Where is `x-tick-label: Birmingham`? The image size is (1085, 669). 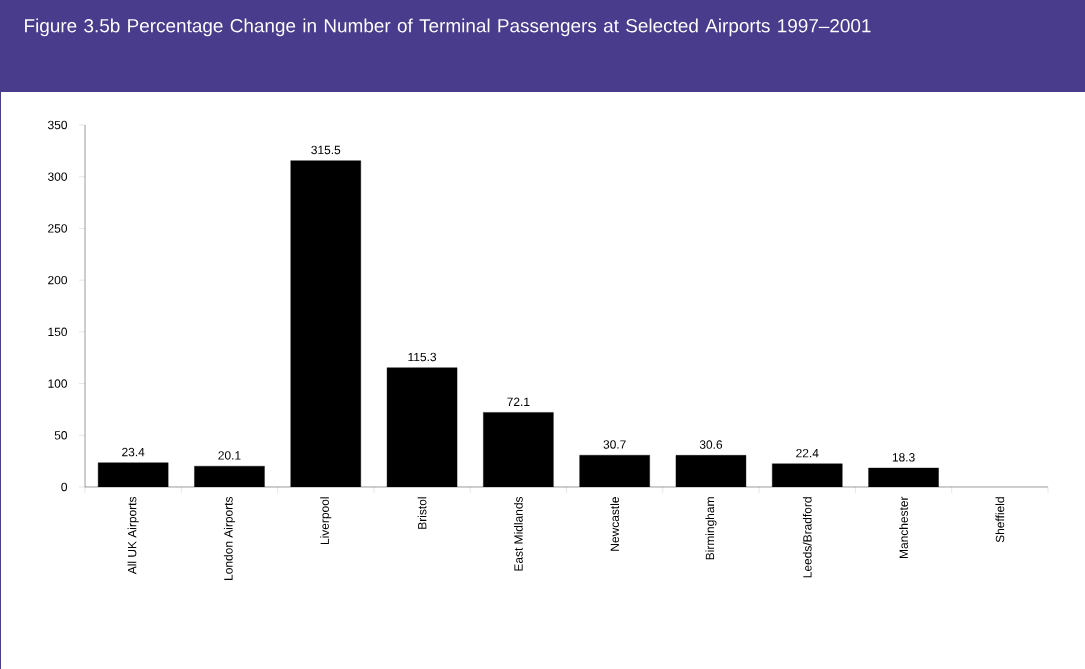
x-tick-label: Birmingham is located at coordinates (711, 528).